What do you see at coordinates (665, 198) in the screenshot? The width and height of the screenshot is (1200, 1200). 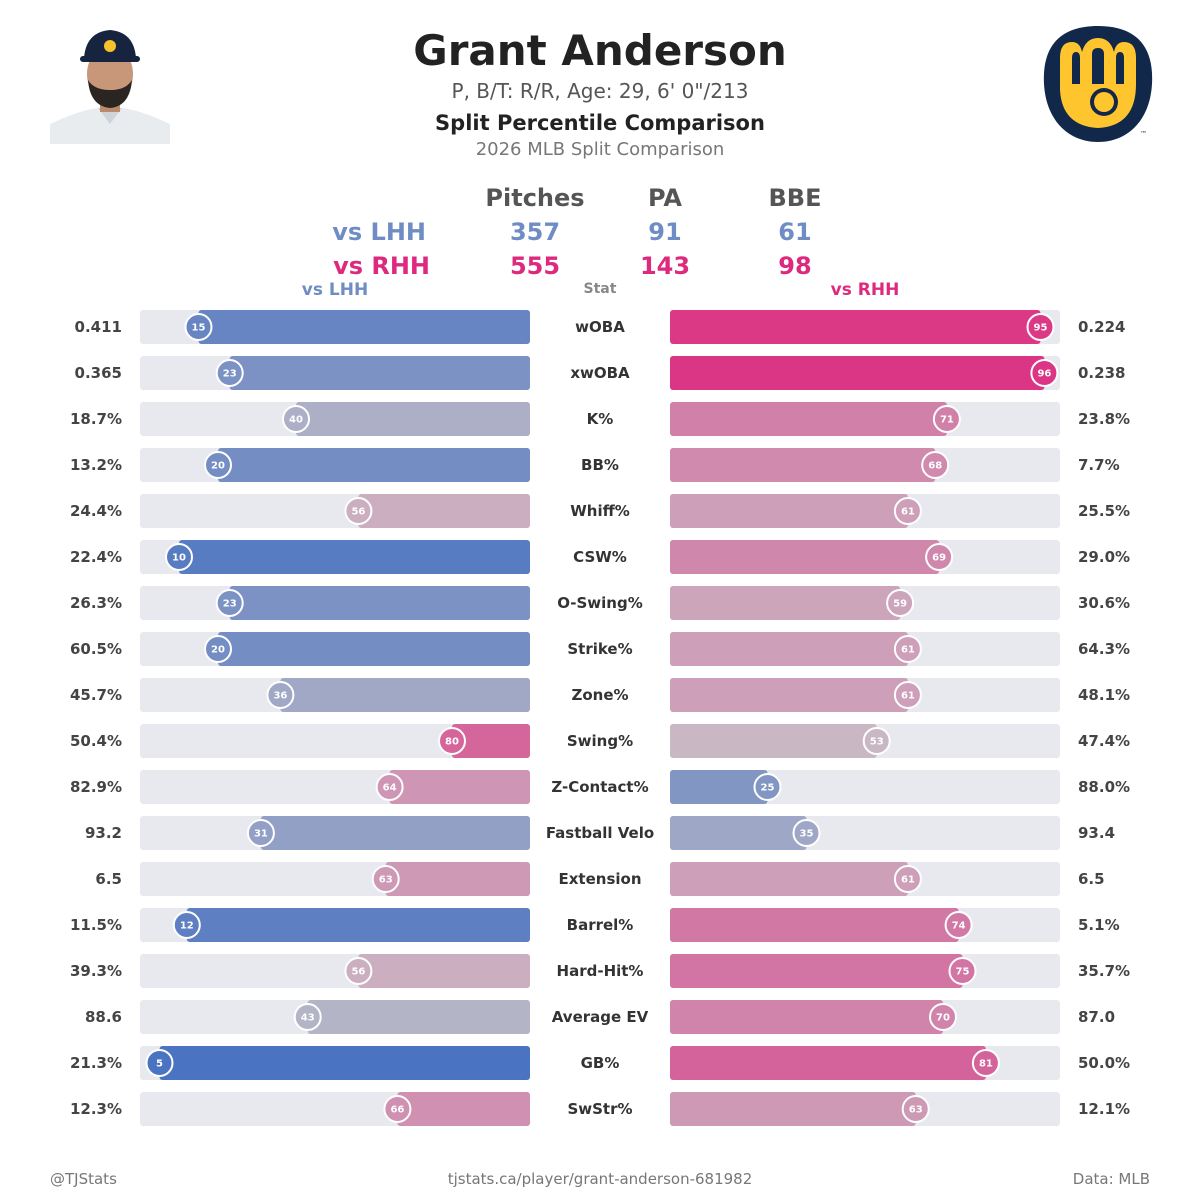 I see `summary-header-pa: PA` at bounding box center [665, 198].